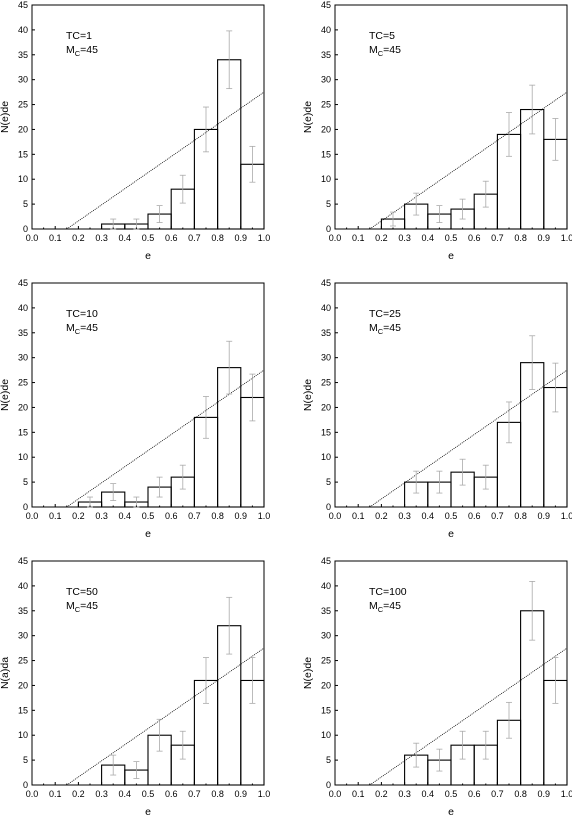 The image size is (572, 817). Describe the element at coordinates (82, 592) in the screenshot. I see `annotation-tc: TC=50` at that location.